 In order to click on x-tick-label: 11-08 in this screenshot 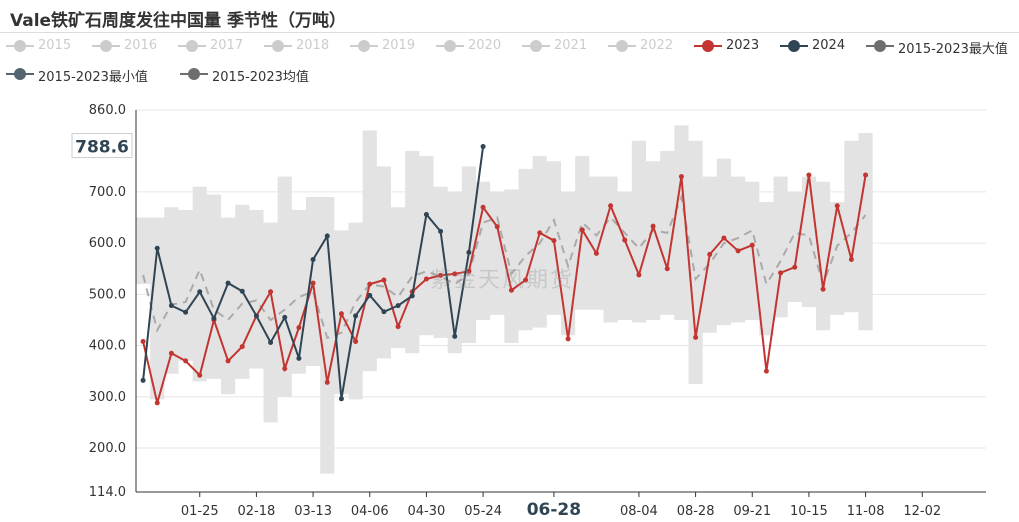, I will do `click(866, 511)`.